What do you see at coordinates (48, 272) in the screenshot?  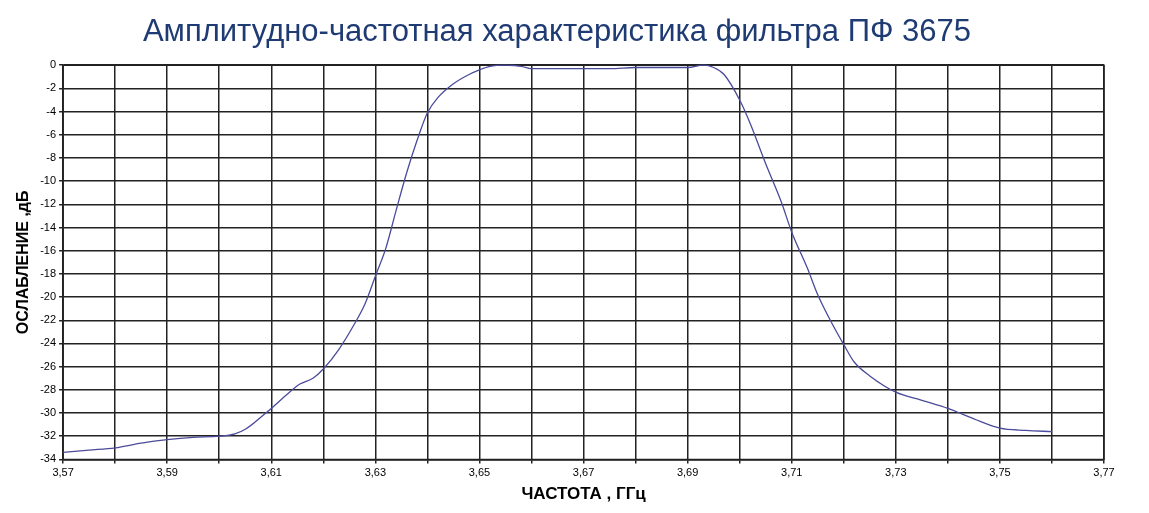 I see `y-tick-label: -18` at bounding box center [48, 272].